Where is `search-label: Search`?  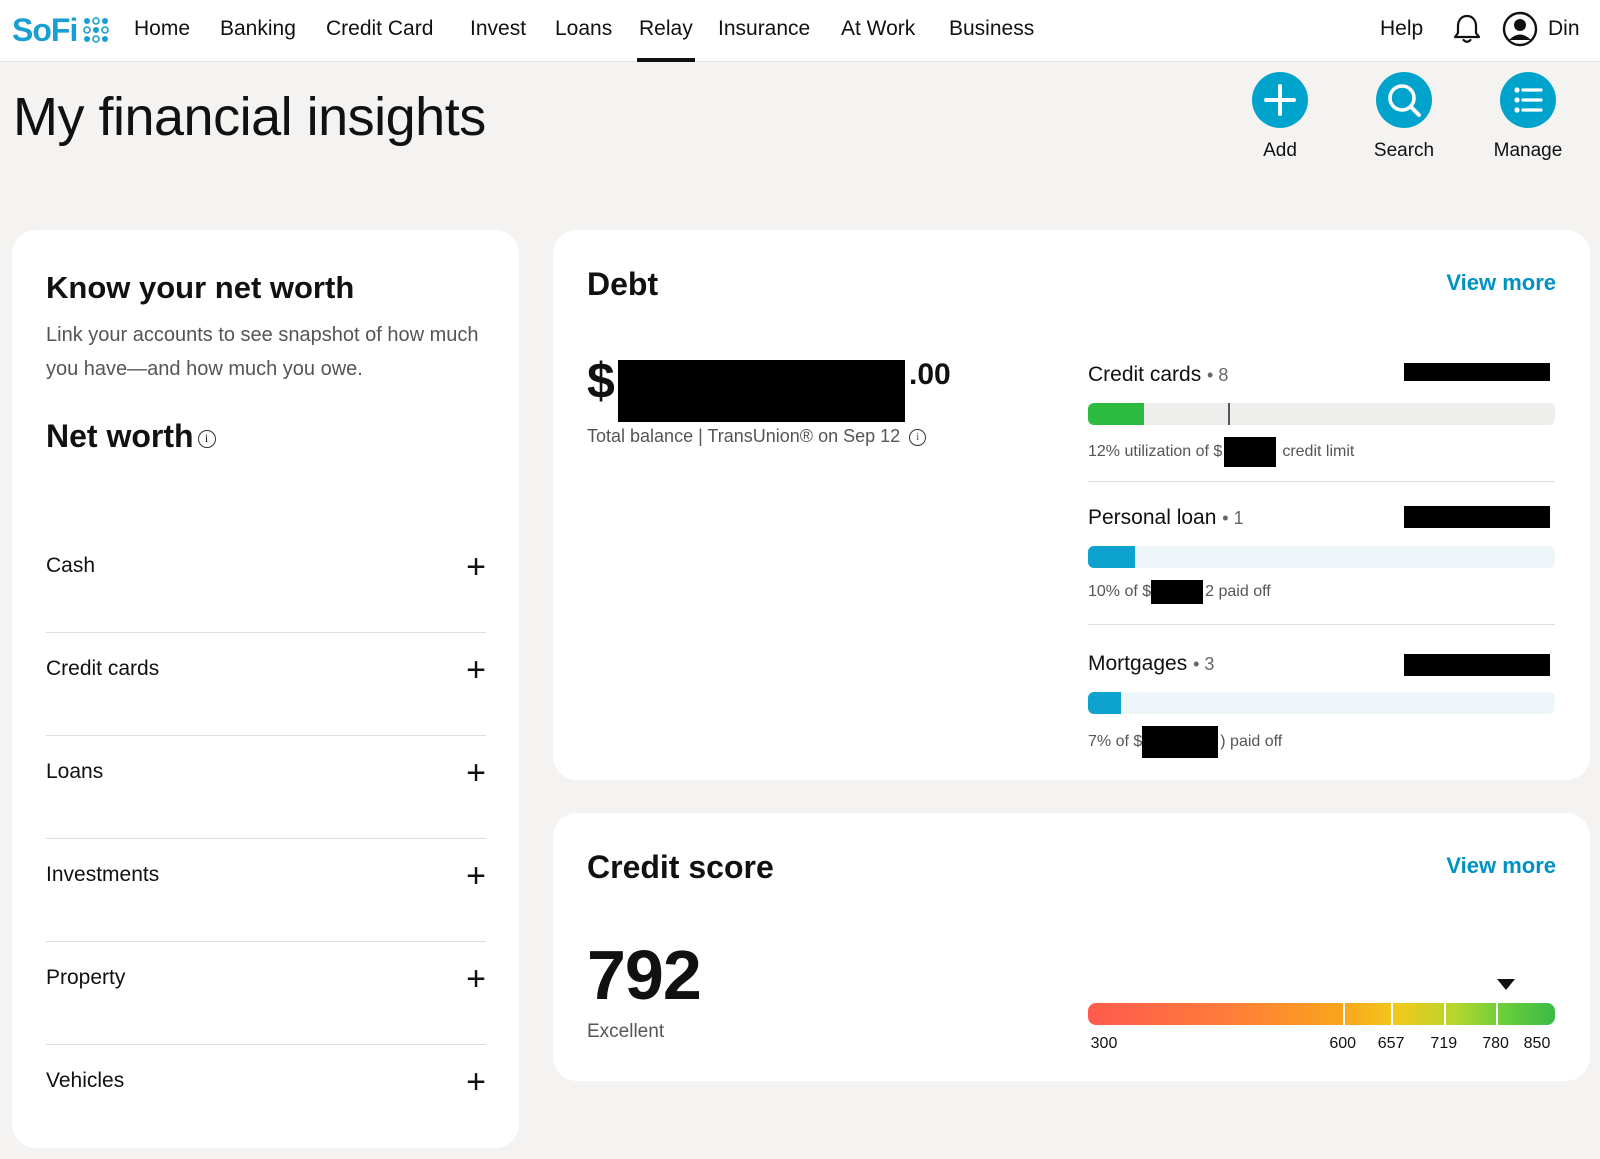 search-label: Search is located at coordinates (1404, 150).